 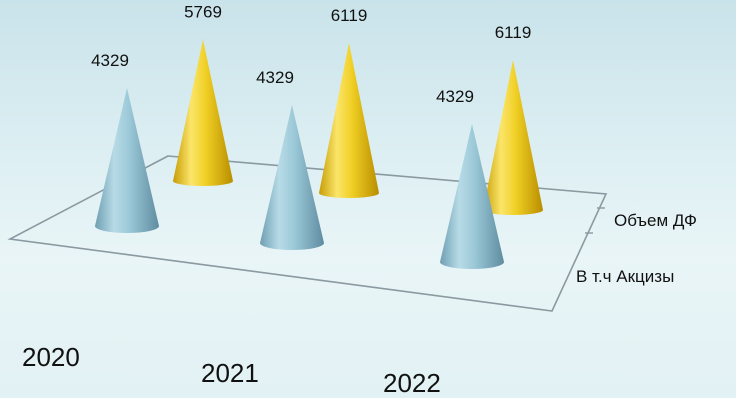 I want to click on value-label-akcizy-2022: 4329, so click(x=455, y=96).